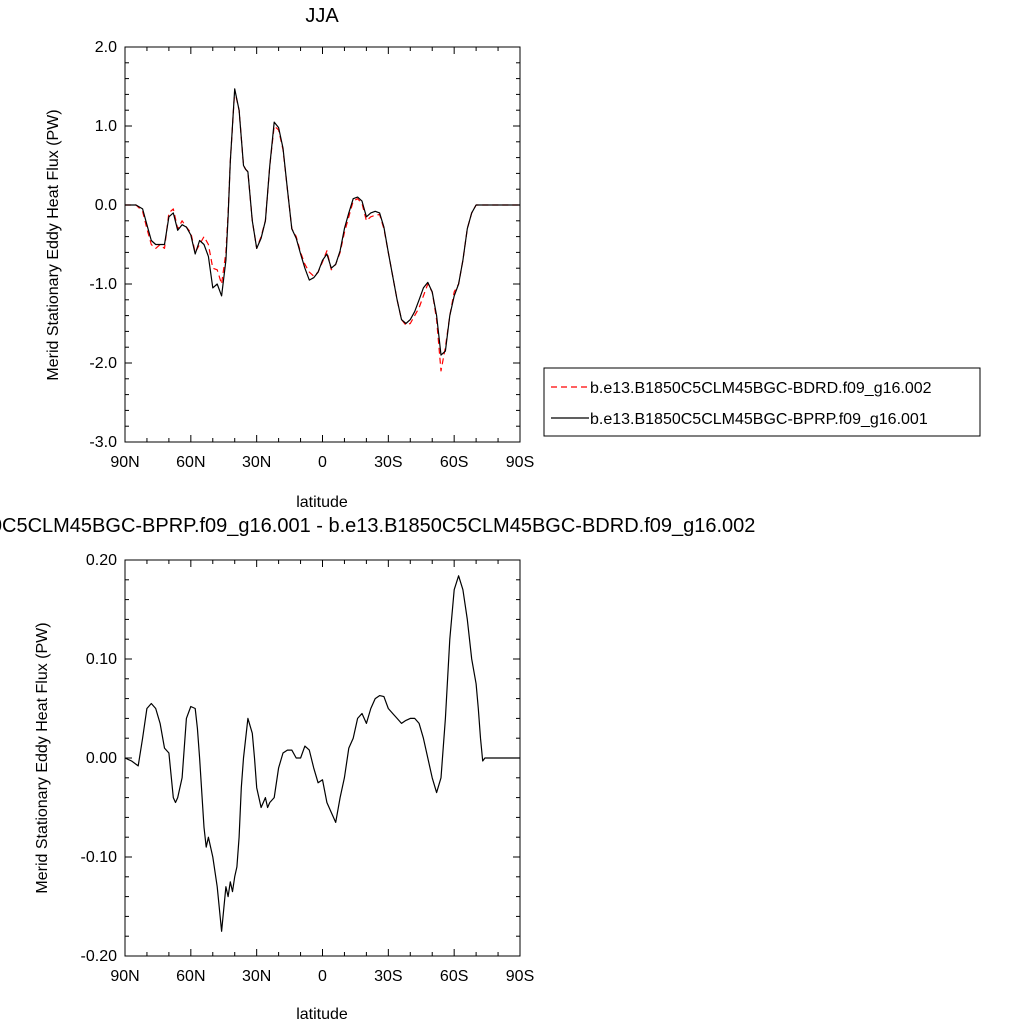  What do you see at coordinates (256, 462) in the screenshot?
I see `panel-top-xtick-label: 30N` at bounding box center [256, 462].